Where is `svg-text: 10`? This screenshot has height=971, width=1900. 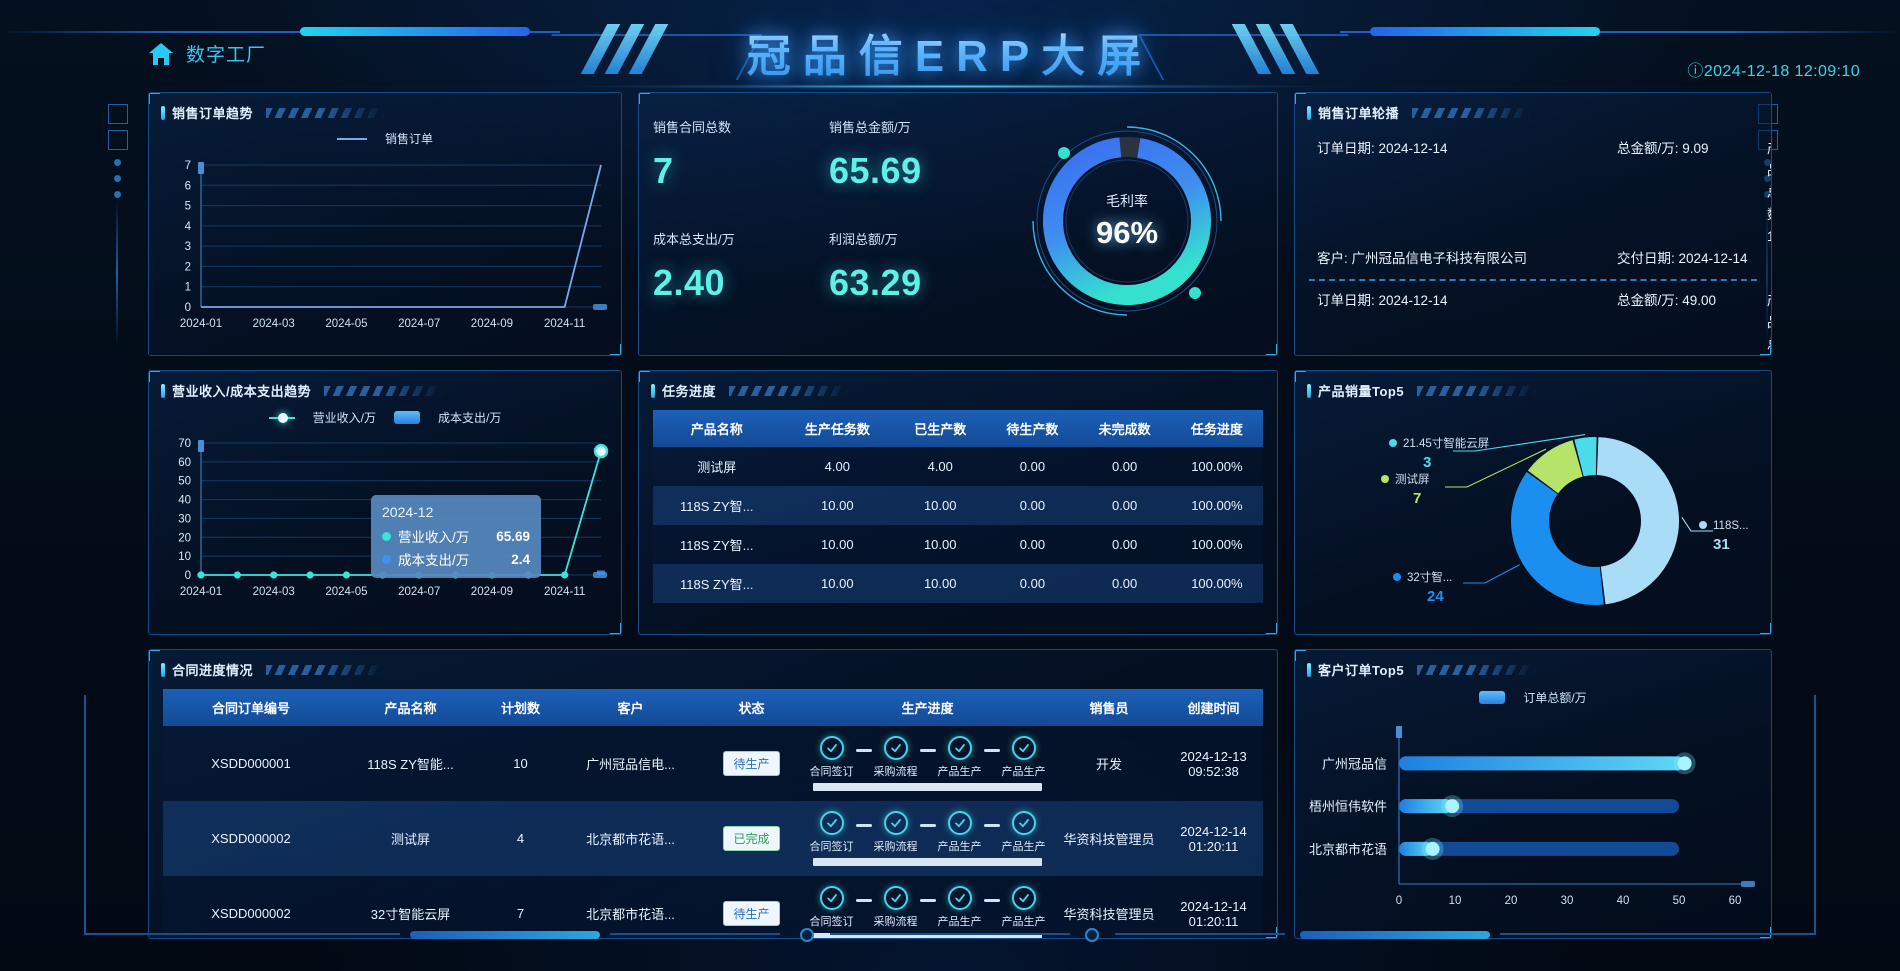
svg-text: 10 is located at coordinates (1455, 901).